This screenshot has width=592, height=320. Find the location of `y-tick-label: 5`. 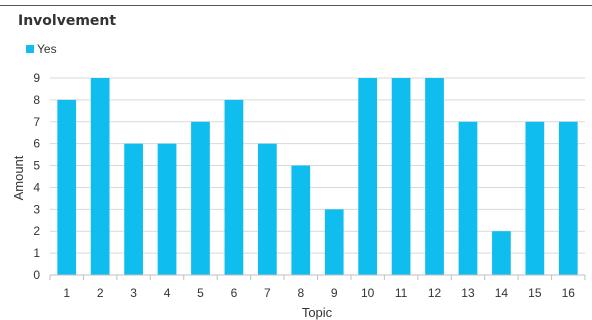

y-tick-label: 5 is located at coordinates (36, 166).